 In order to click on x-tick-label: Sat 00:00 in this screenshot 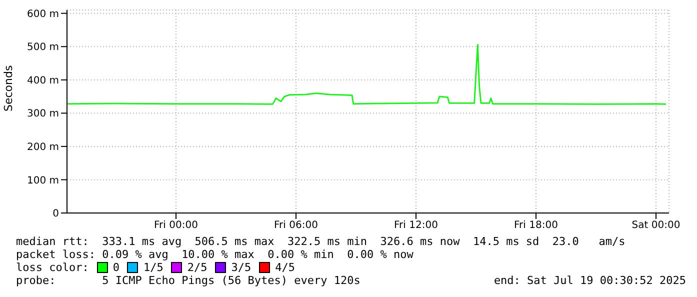, I will do `click(656, 226)`.